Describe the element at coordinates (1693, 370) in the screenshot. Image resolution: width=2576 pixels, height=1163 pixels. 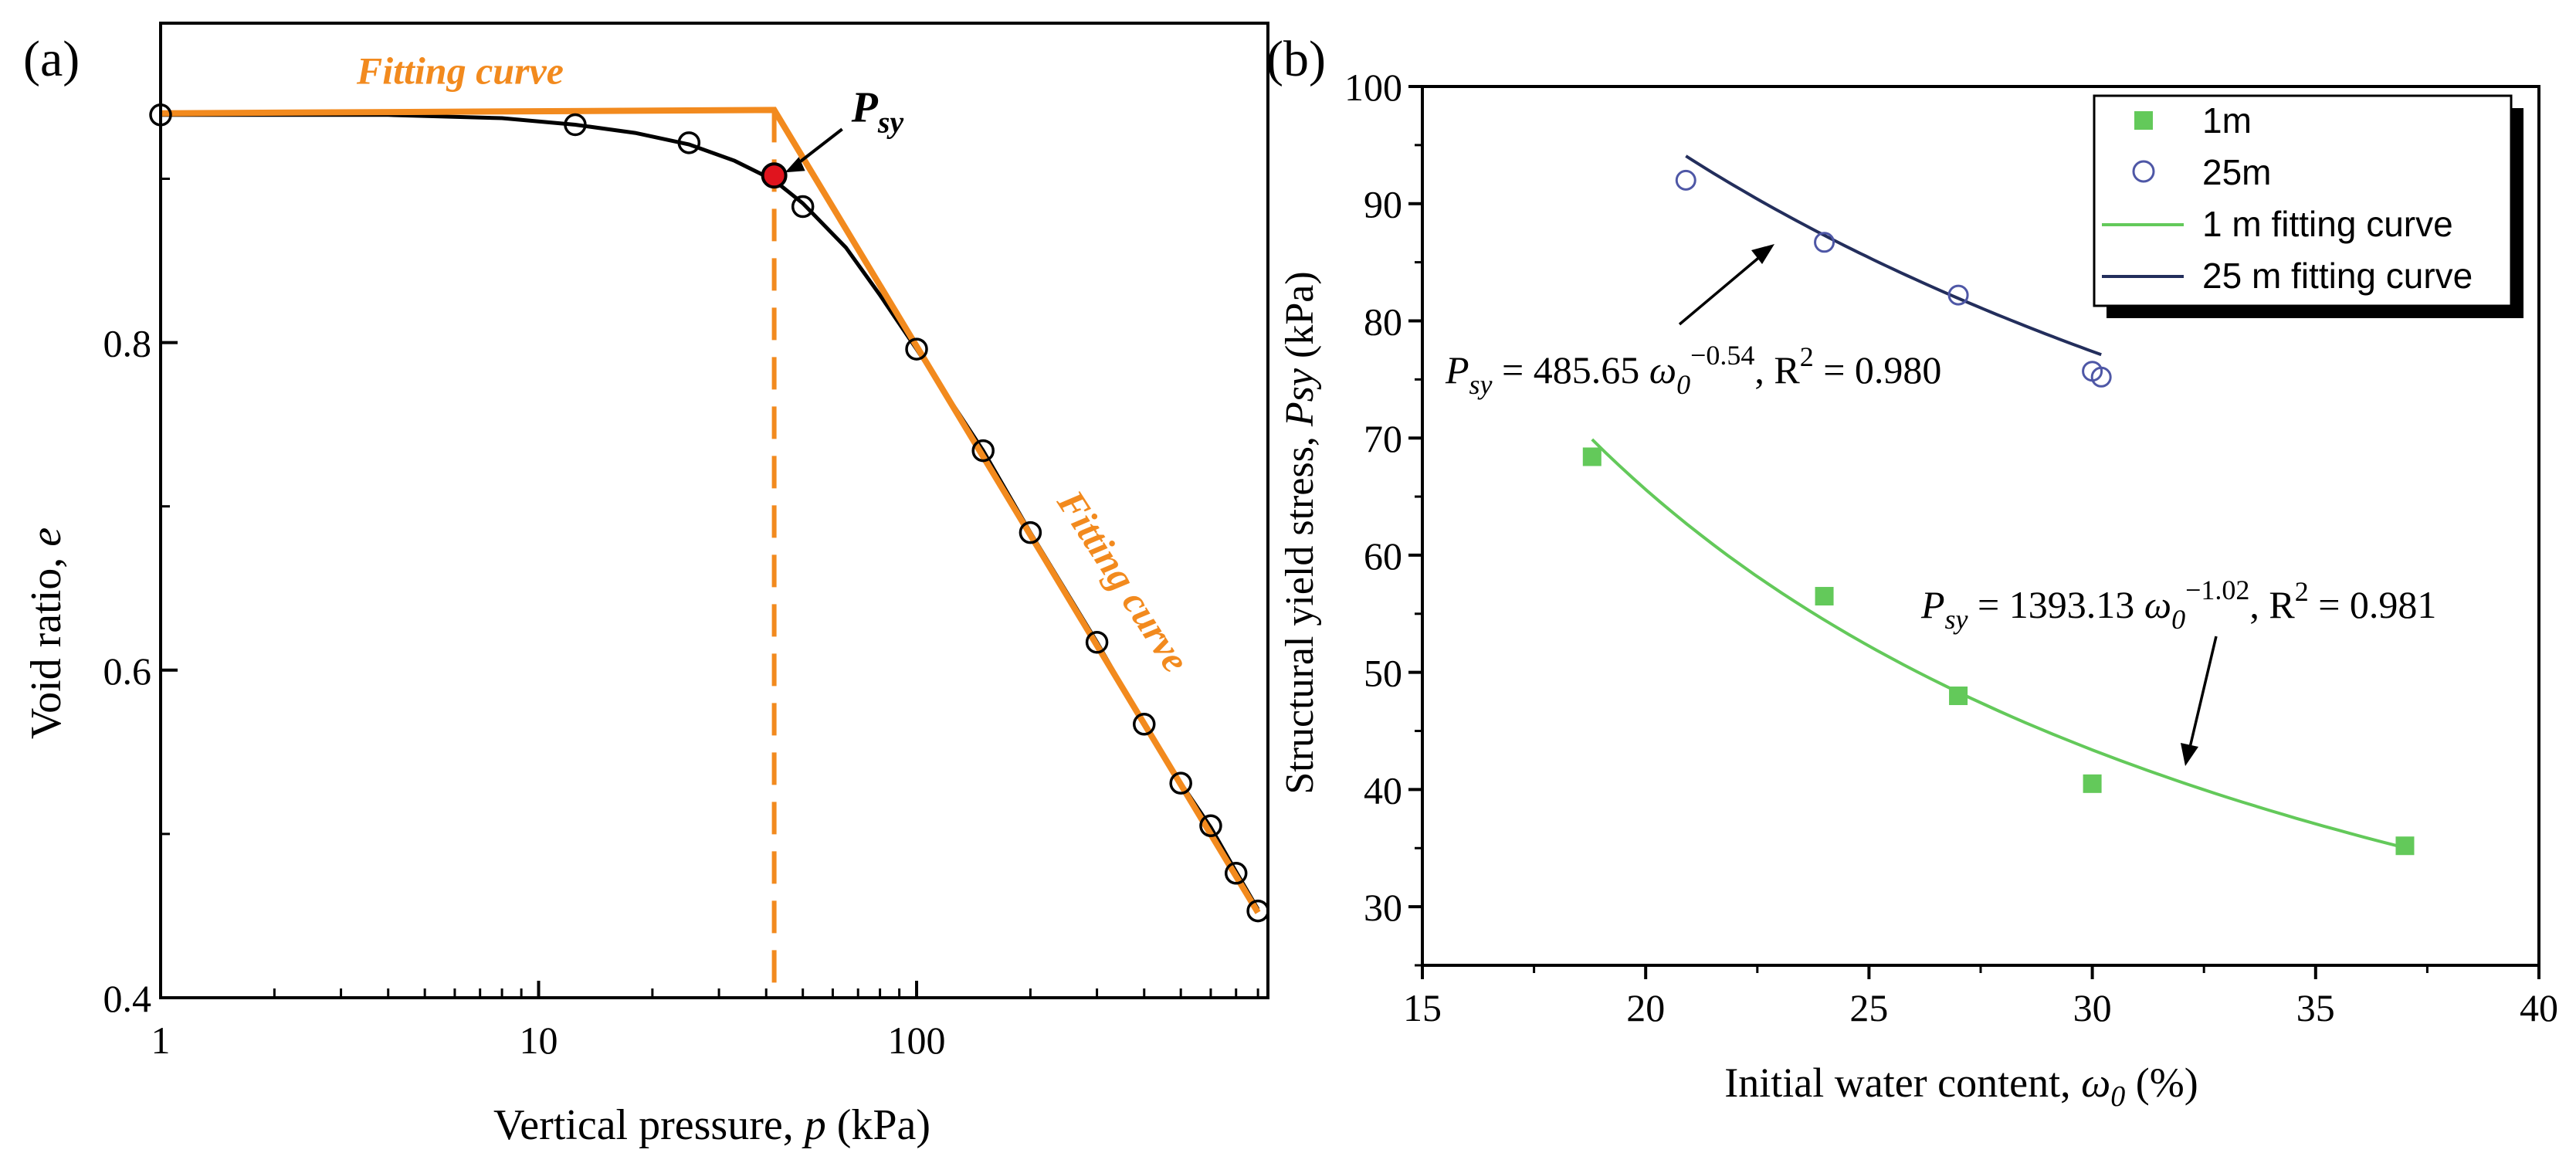
I see `panel-b-equation-25m: Psy = 485.65 ω0−0.54, R2 = 0.980` at that location.